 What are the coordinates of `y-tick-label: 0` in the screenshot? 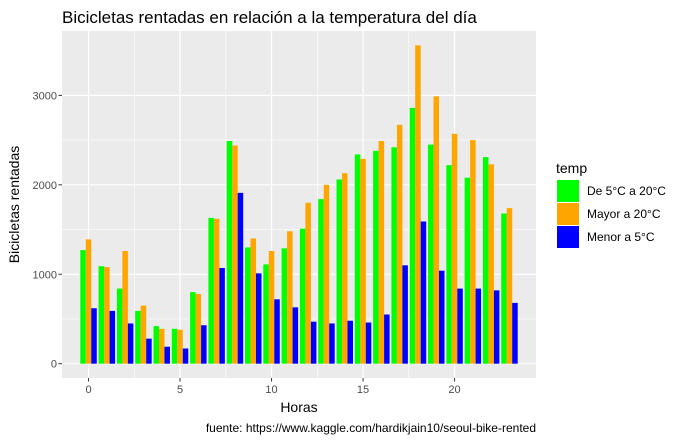 It's located at (54, 365).